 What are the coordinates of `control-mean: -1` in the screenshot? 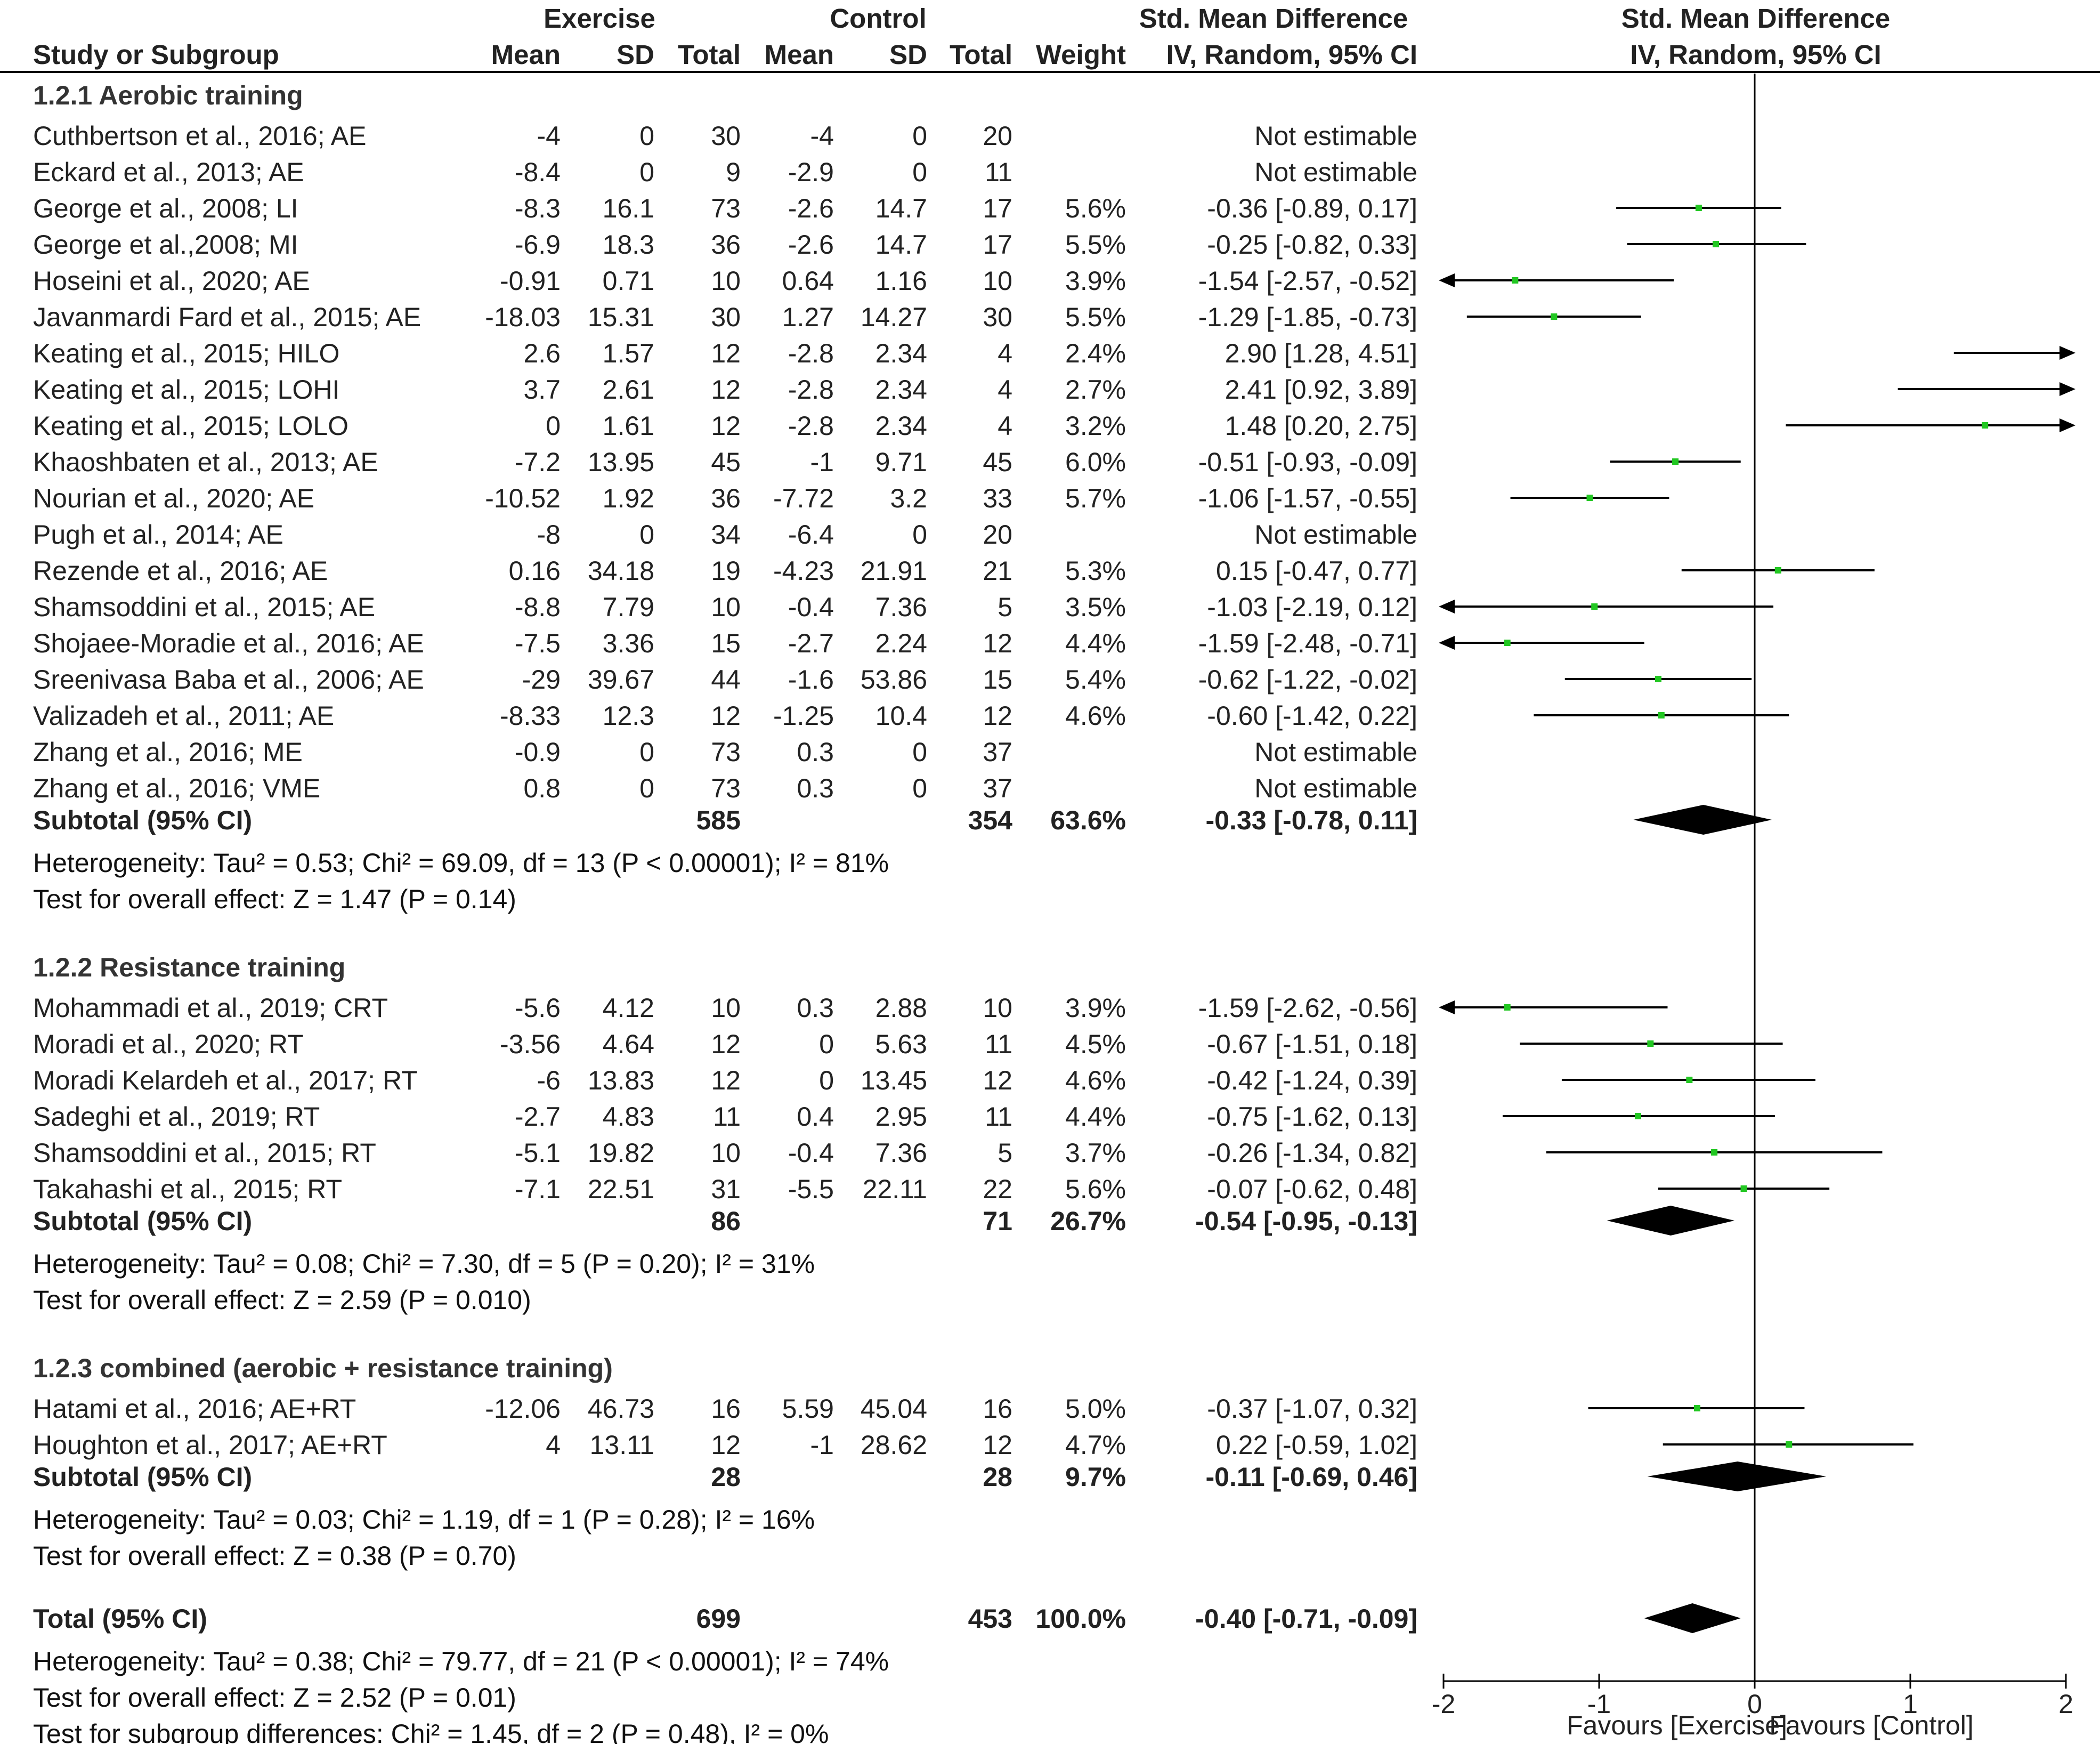 It's located at (822, 462).